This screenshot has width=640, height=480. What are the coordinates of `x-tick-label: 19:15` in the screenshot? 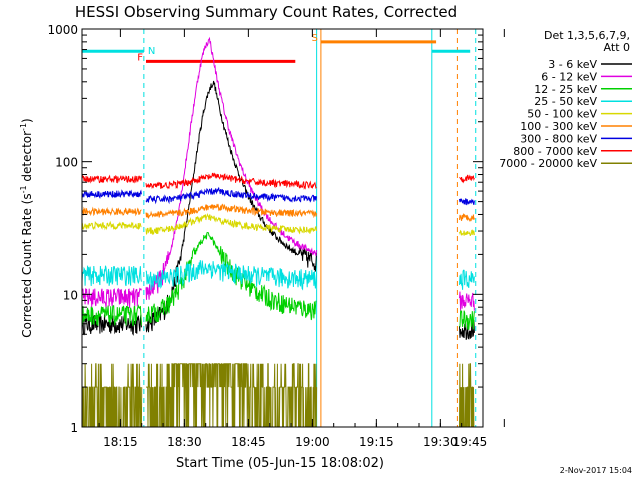 It's located at (376, 442).